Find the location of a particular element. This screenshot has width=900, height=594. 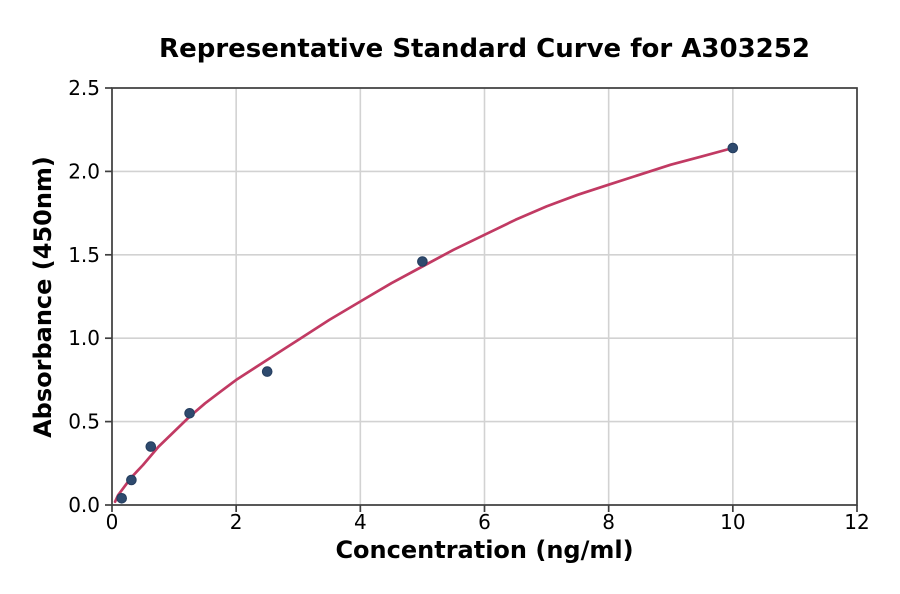

x-tick-label: 4 is located at coordinates (360, 522).